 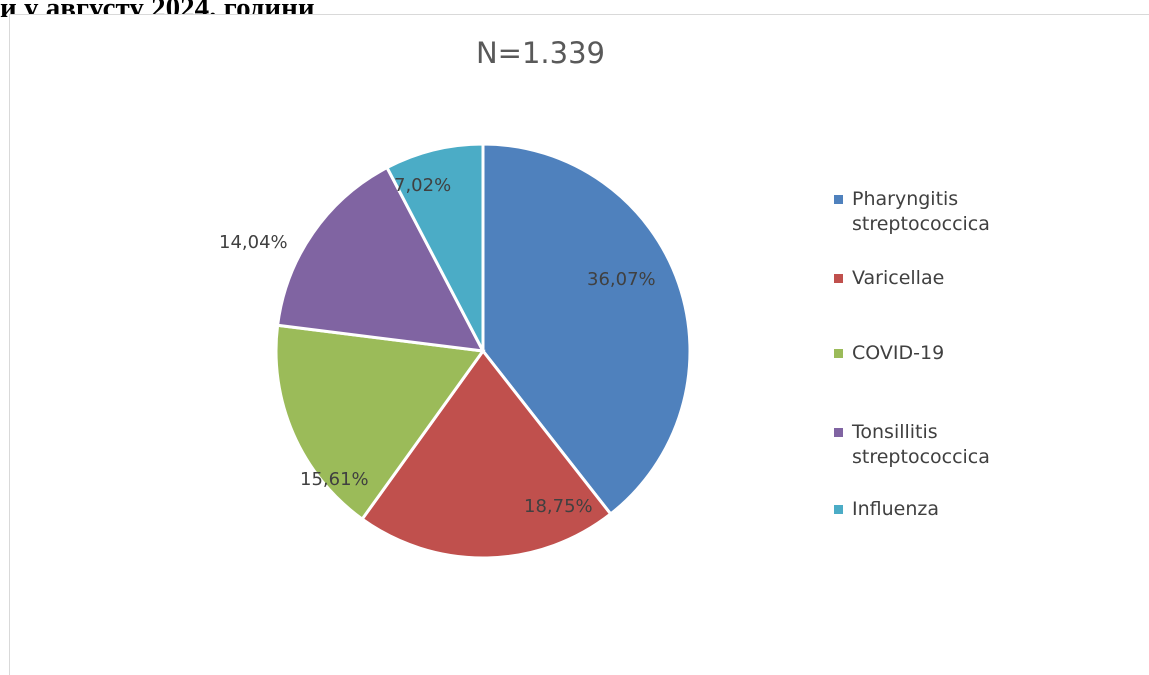 What do you see at coordinates (838, 278) in the screenshot?
I see `legend-swatch-varicellae` at bounding box center [838, 278].